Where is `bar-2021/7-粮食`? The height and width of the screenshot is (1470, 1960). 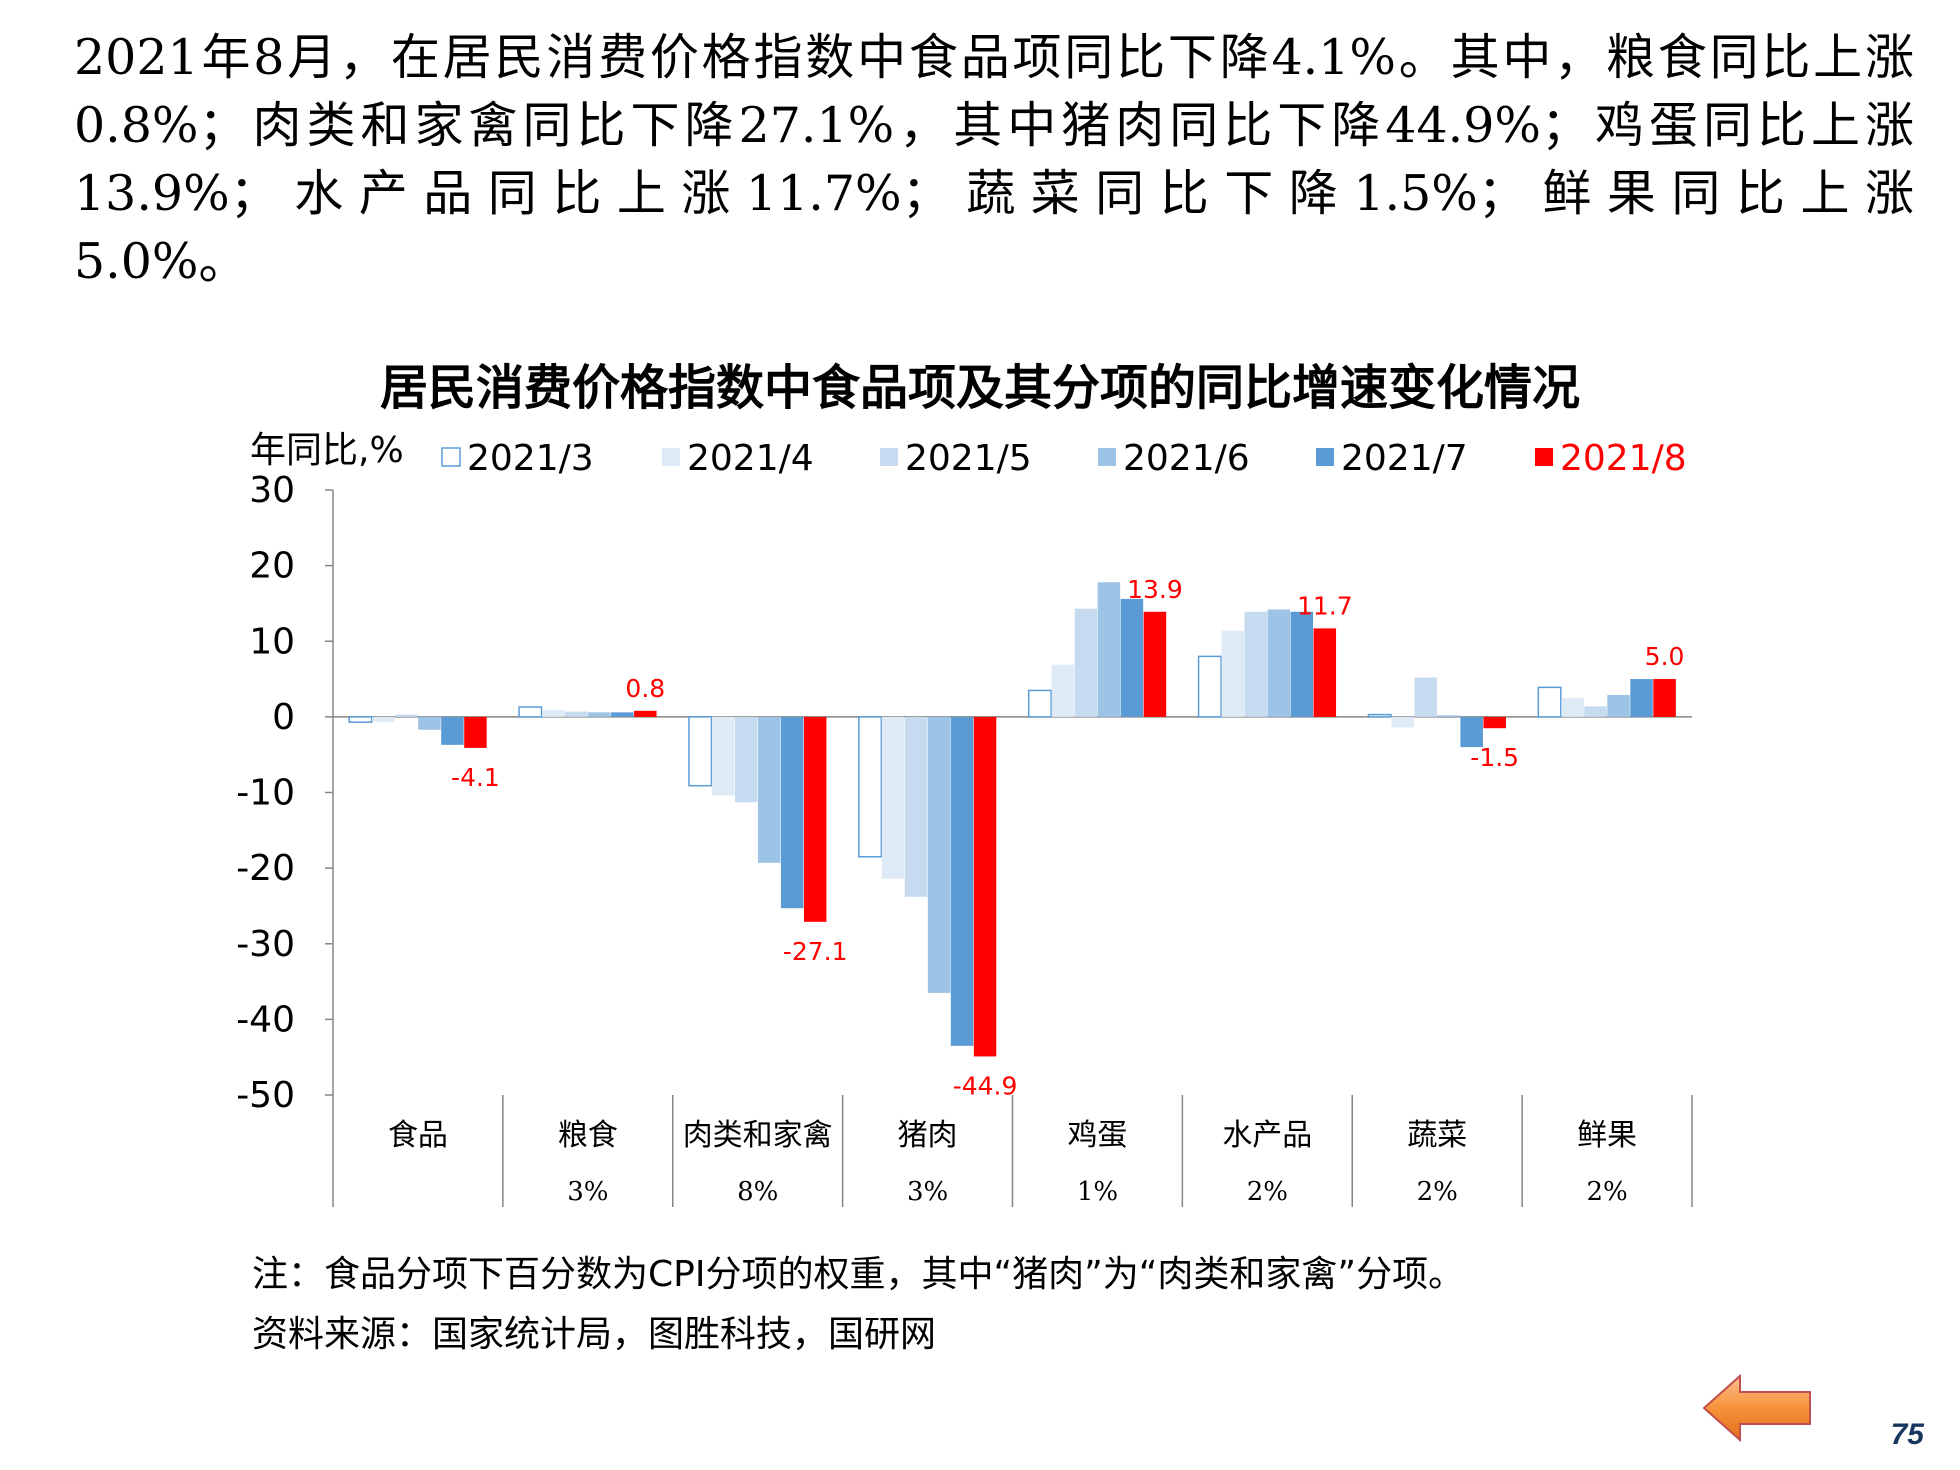 bar-2021/7-粮食 is located at coordinates (622, 714).